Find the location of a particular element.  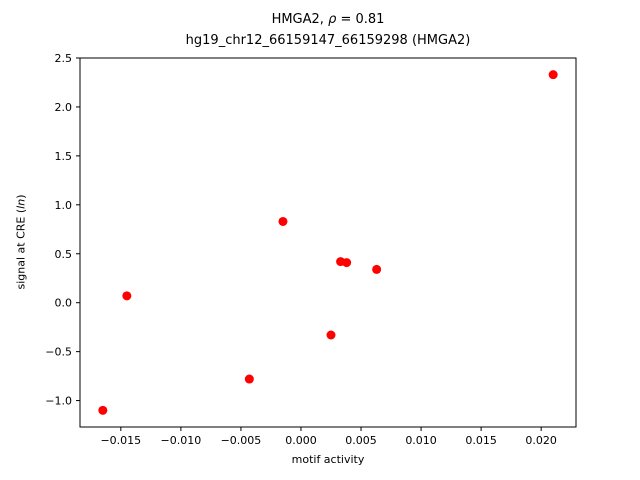

y-tick-label: −0.5 is located at coordinates (58, 352).